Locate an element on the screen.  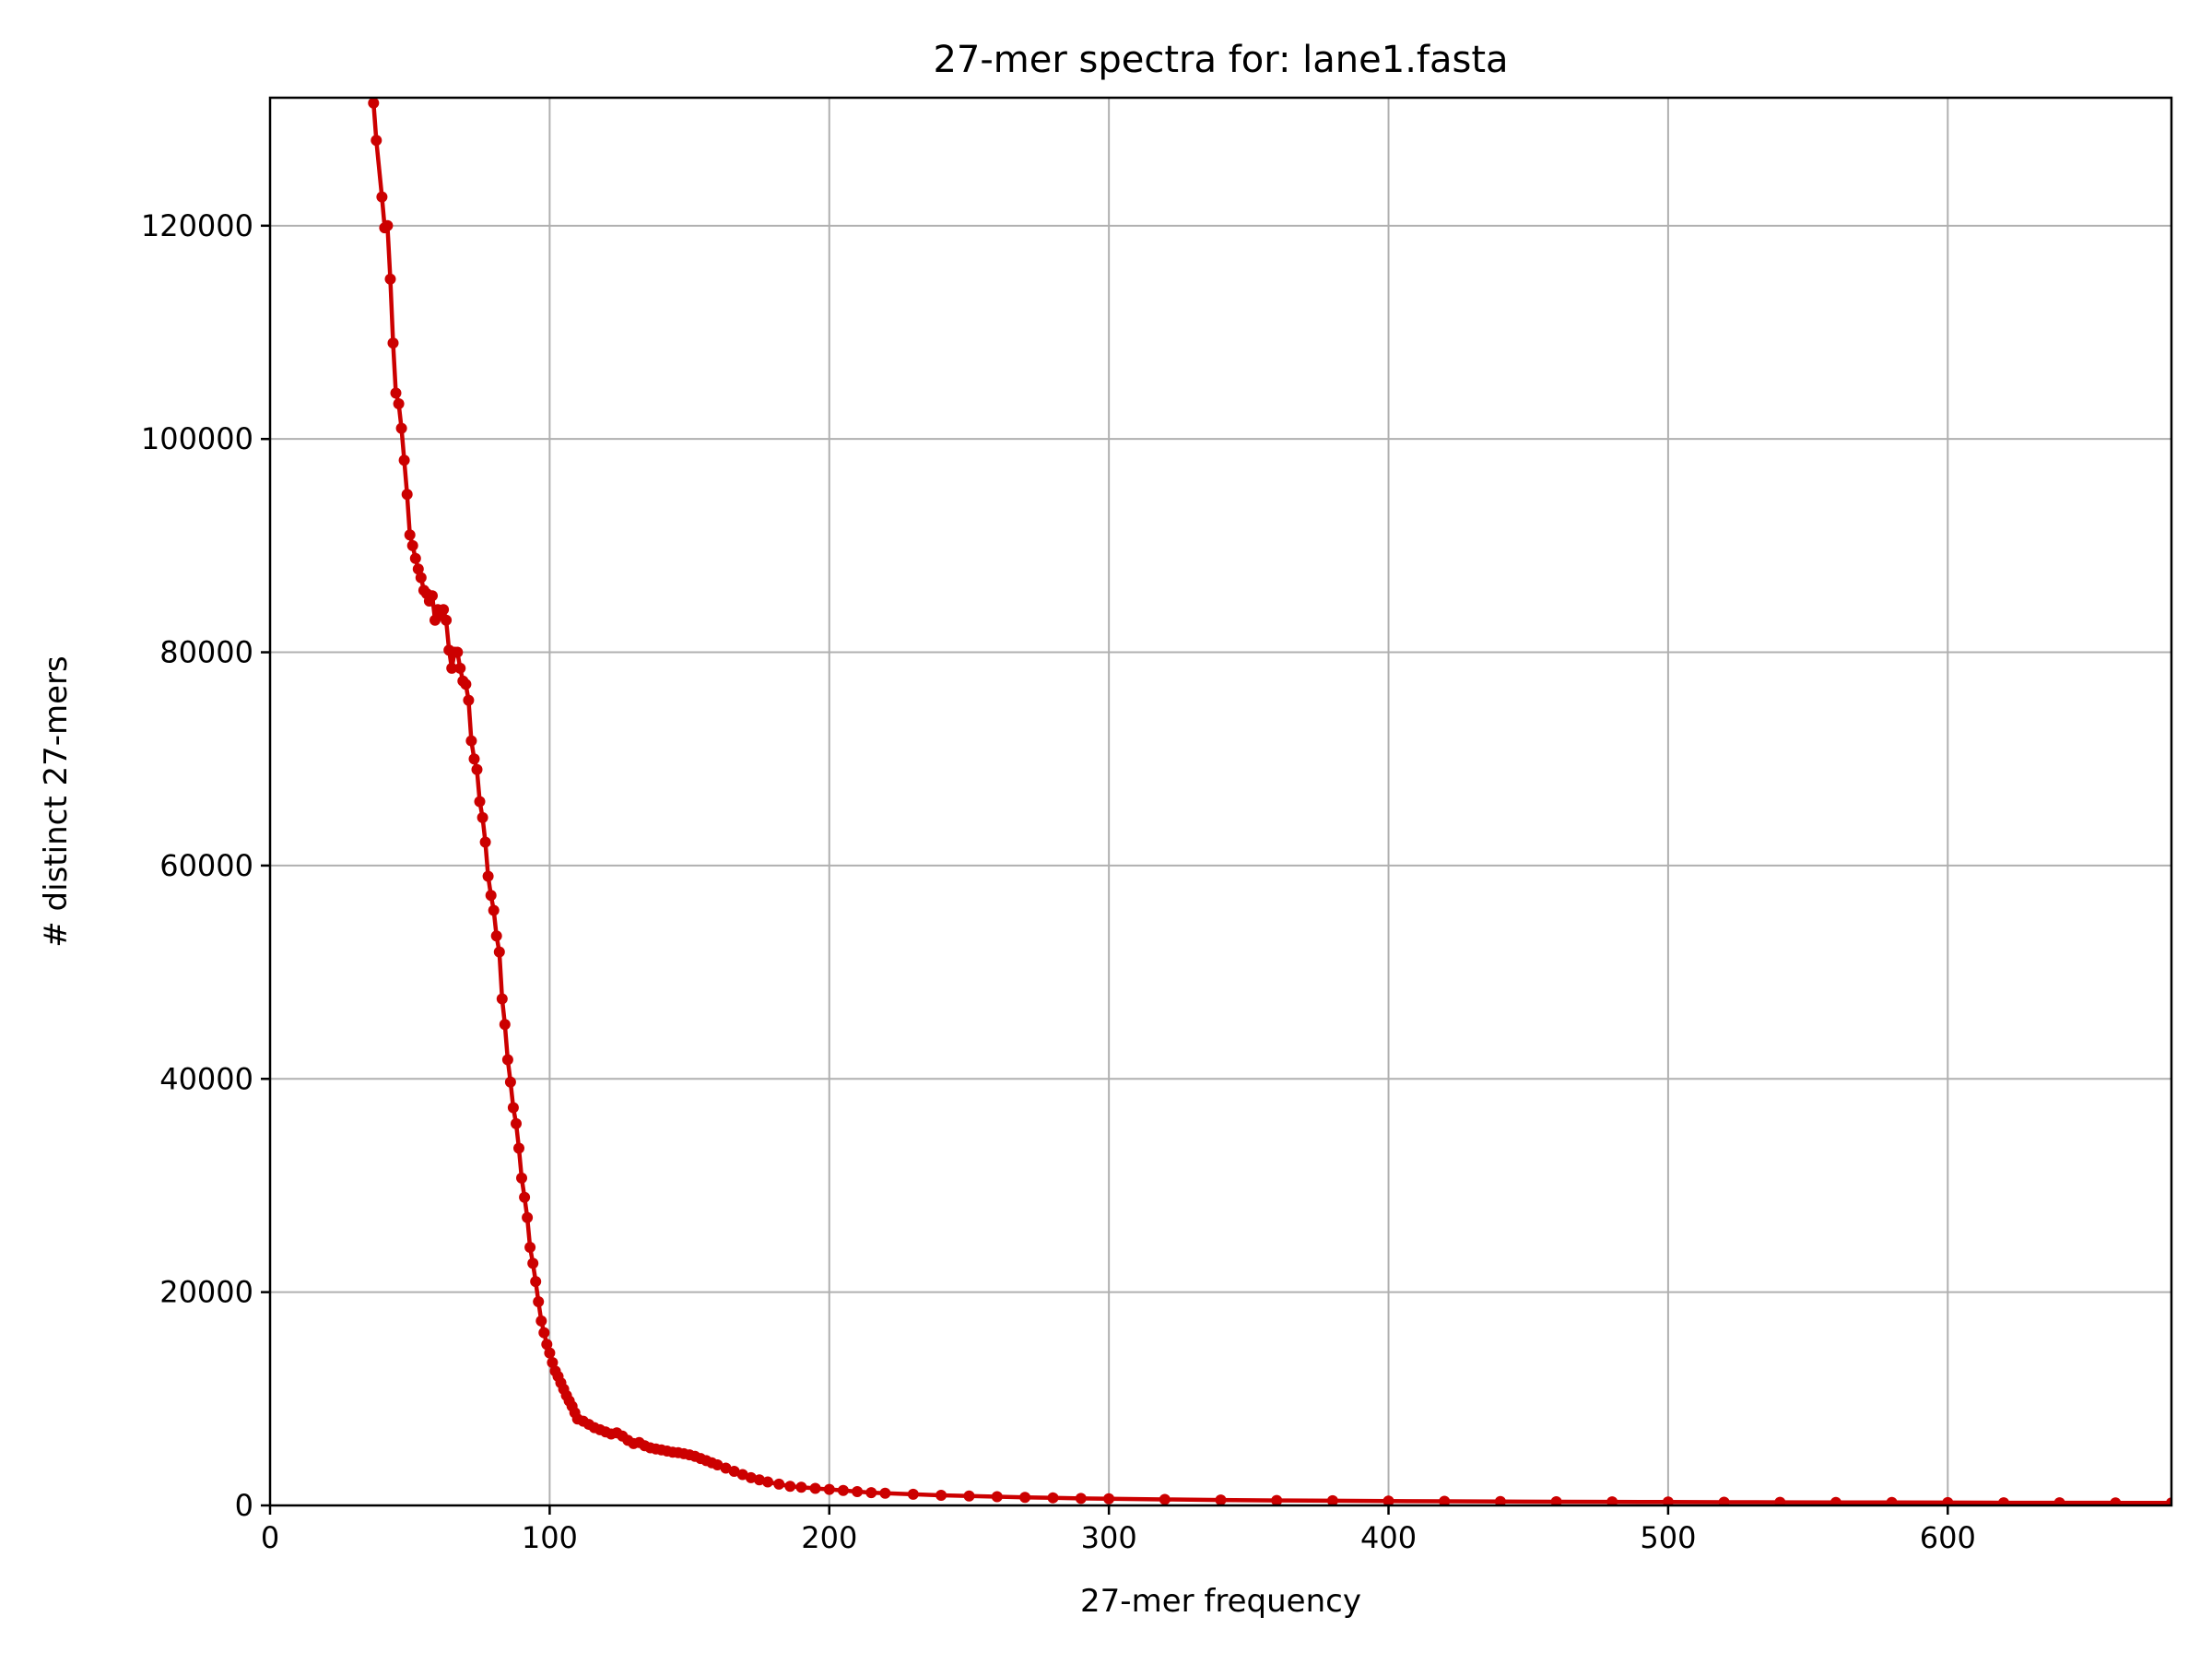
y-tick-label: 0 is located at coordinates (244, 1505).